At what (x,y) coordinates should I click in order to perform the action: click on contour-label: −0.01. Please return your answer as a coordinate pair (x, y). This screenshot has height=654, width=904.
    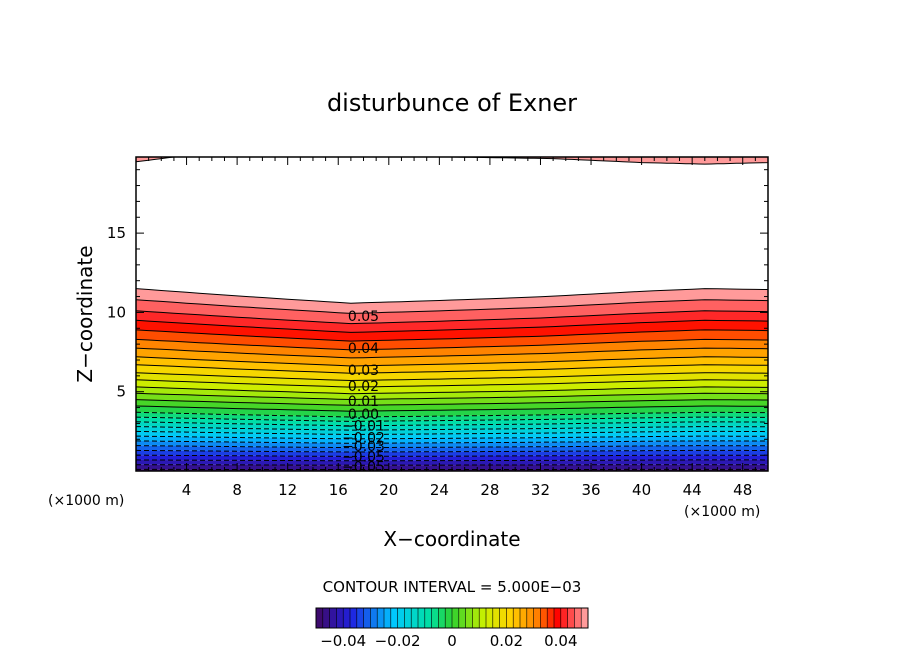
    Looking at the image, I should click on (363, 427).